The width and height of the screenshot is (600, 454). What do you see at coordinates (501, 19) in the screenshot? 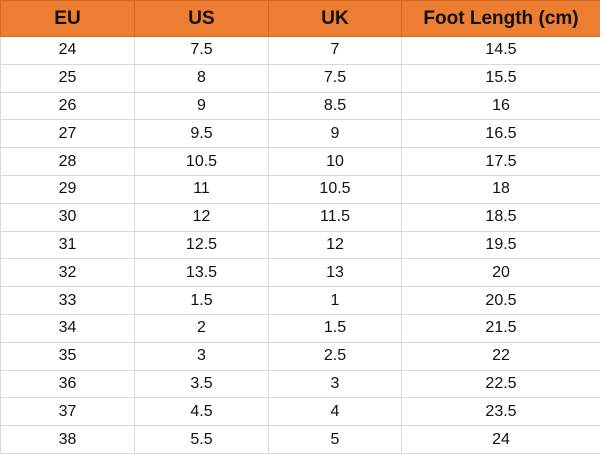
I see `header-foot-length: Foot Length (cm)` at bounding box center [501, 19].